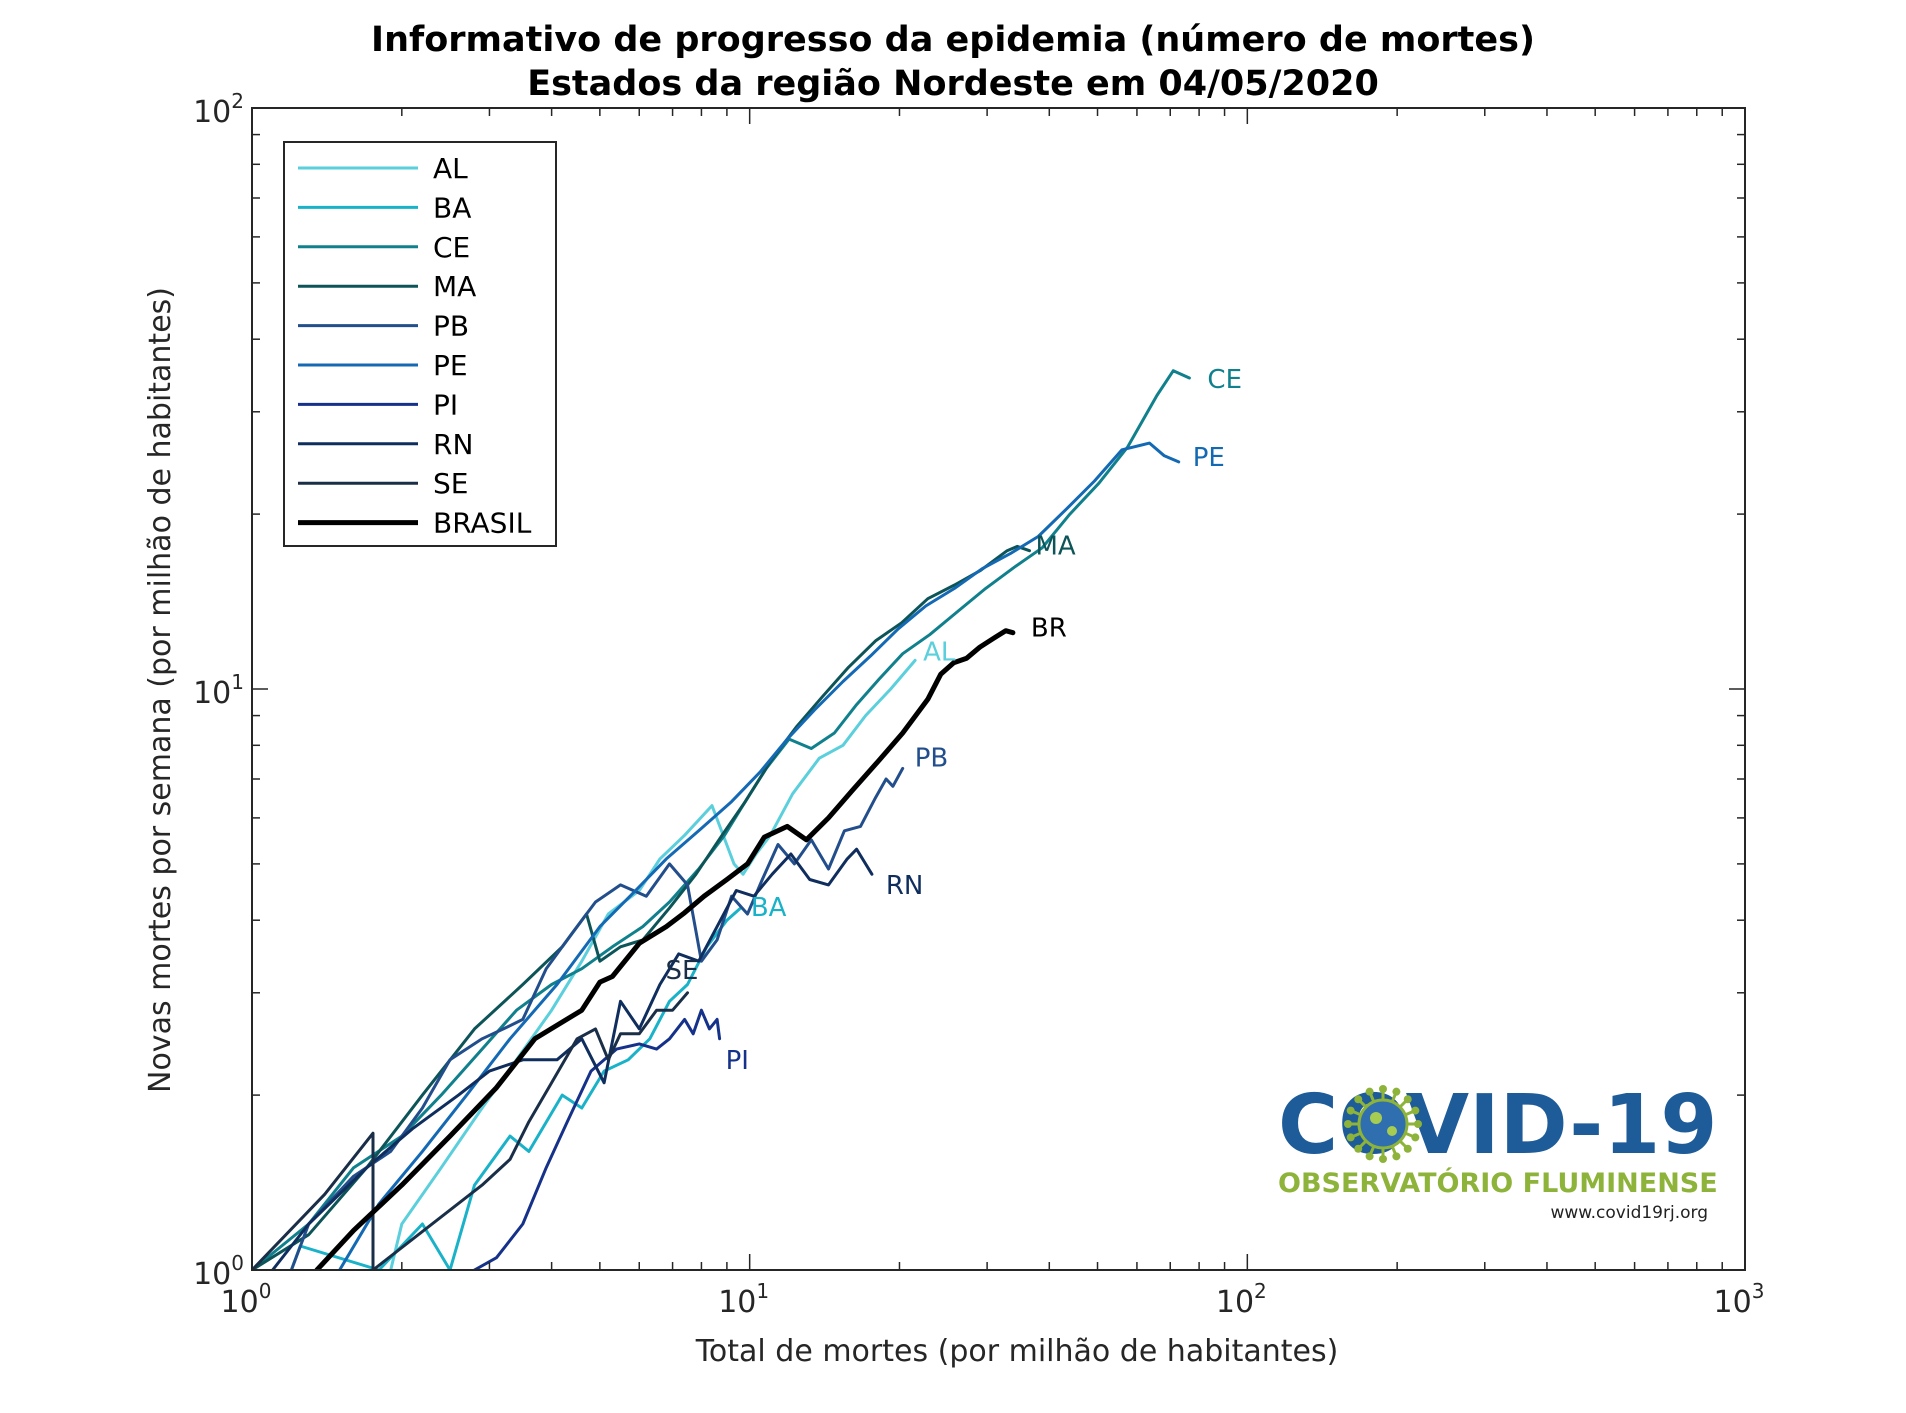 This screenshot has height=1413, width=1906. Describe the element at coordinates (445, 404) in the screenshot. I see `legend-label: PI` at that location.